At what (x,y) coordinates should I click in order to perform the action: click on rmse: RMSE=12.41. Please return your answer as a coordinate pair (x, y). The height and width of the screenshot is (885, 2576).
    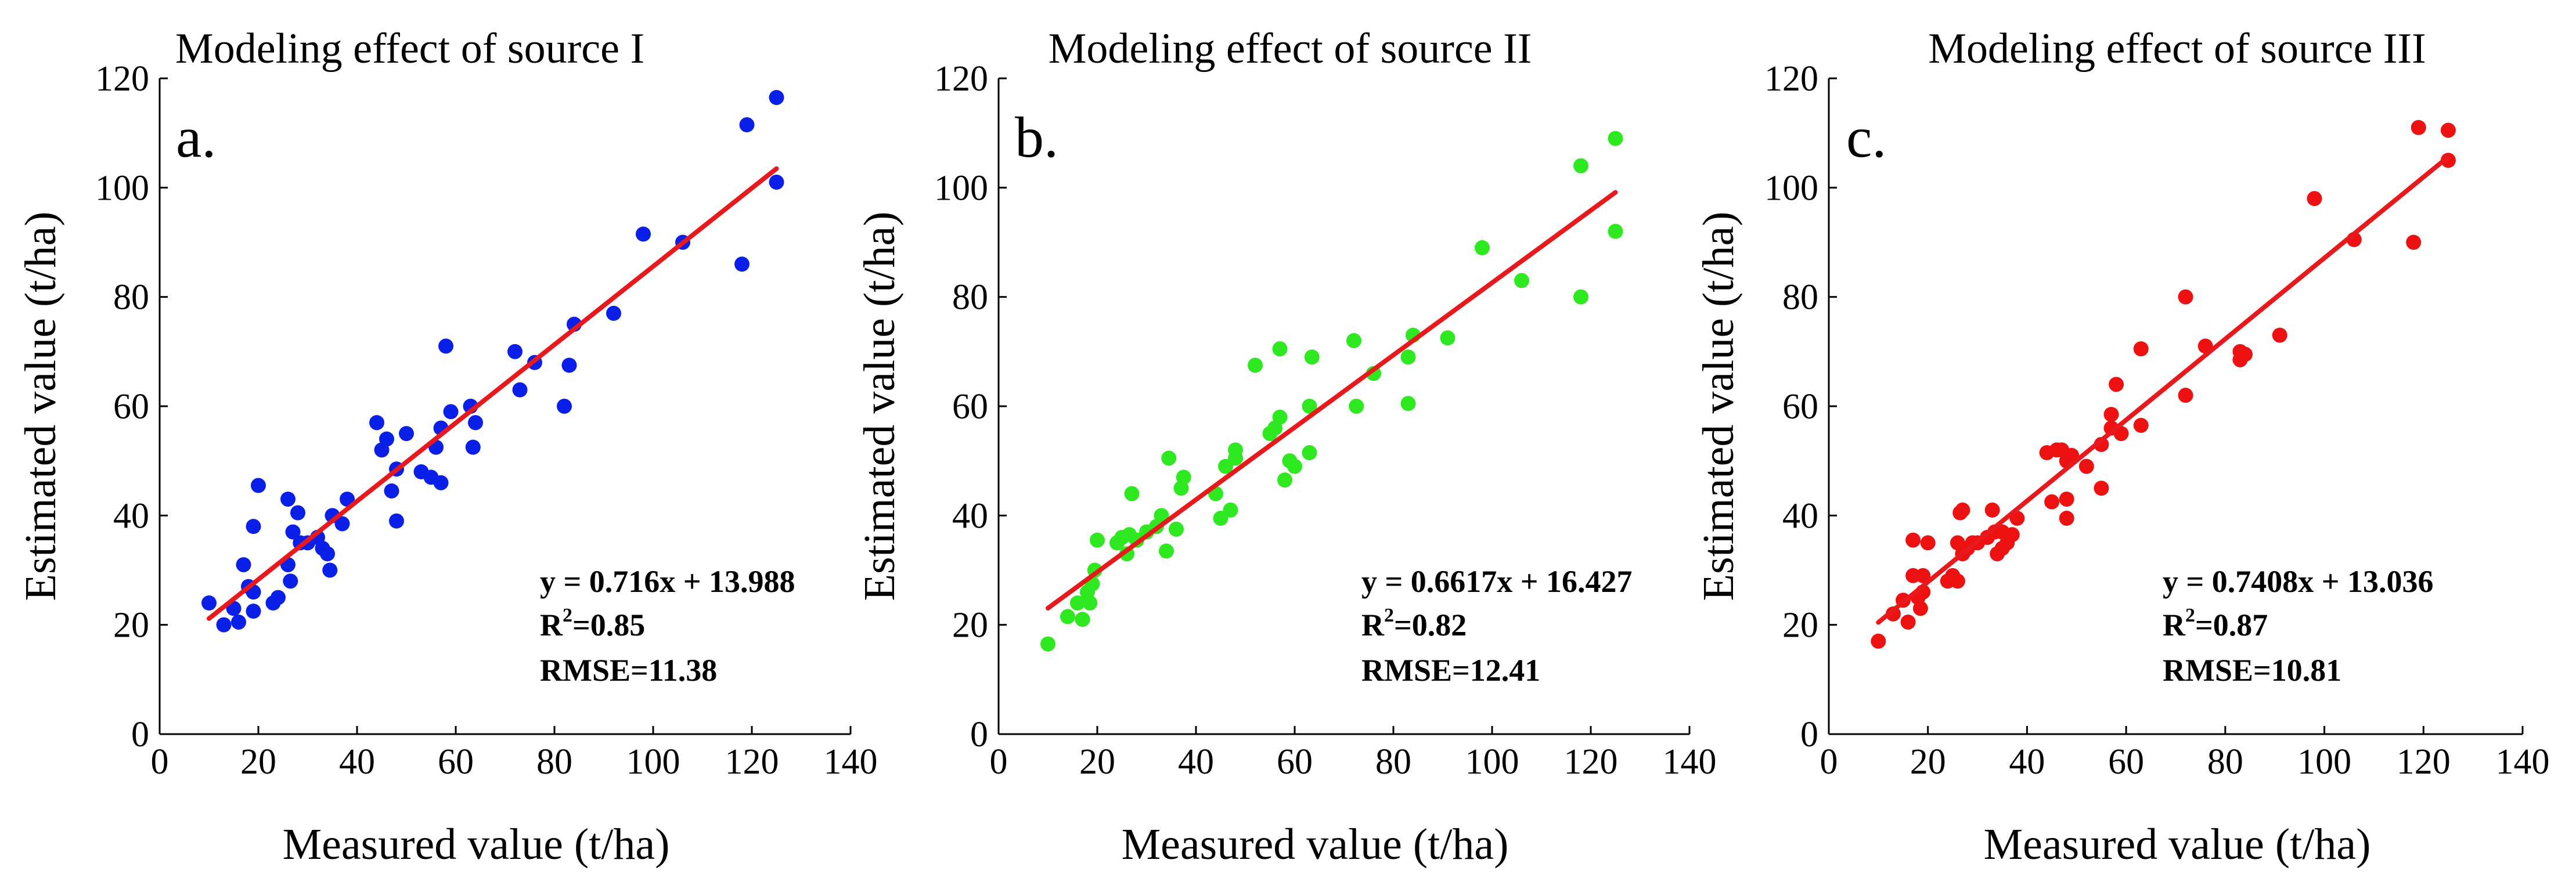
    Looking at the image, I should click on (1450, 670).